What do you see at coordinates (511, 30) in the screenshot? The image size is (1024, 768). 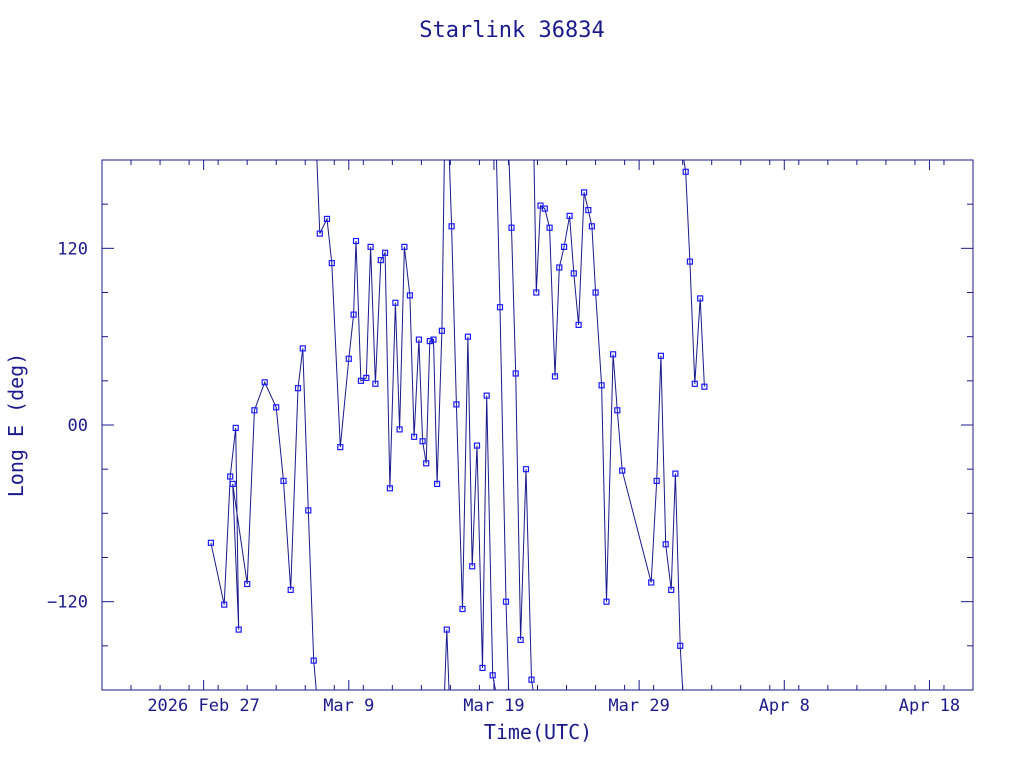 I see `chart-title: Starlink 36834` at bounding box center [511, 30].